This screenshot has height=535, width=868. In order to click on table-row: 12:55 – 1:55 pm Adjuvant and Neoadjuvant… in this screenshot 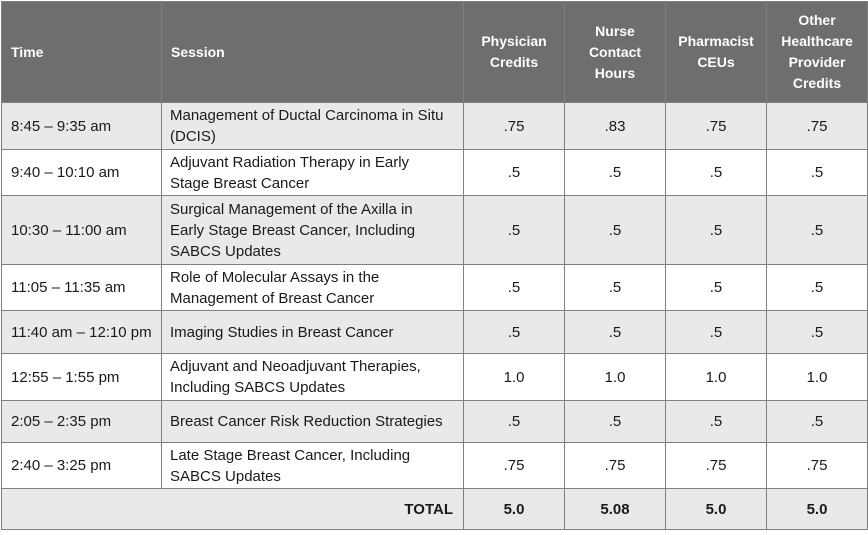, I will do `click(434, 377)`.